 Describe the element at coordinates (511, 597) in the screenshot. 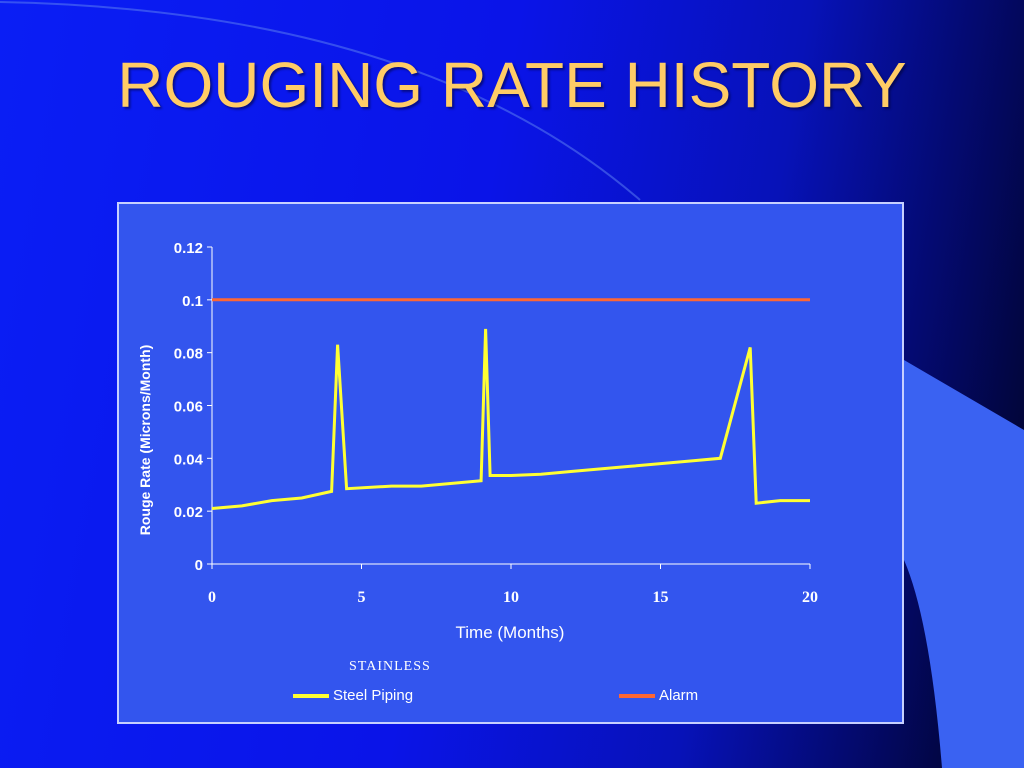

I see `x-tick-label: 10` at that location.